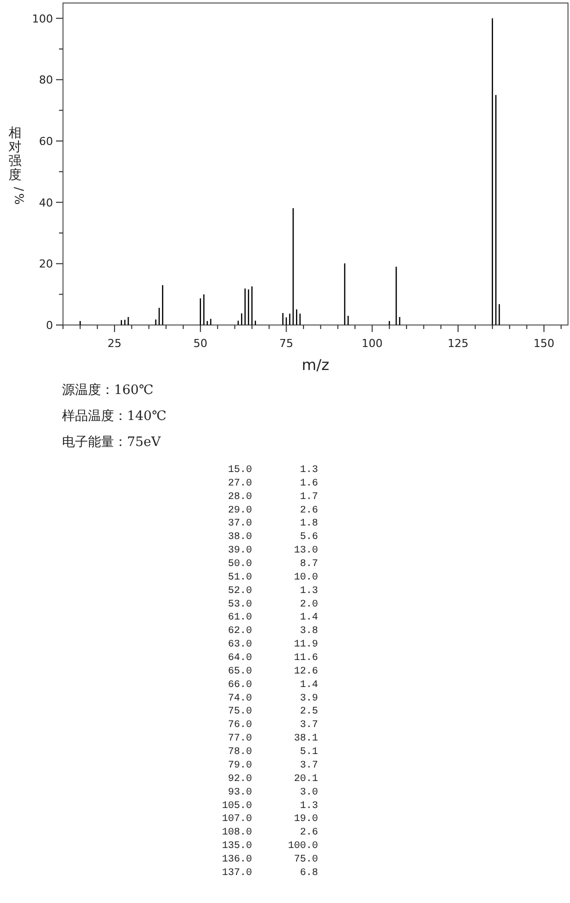  Describe the element at coordinates (372, 343) in the screenshot. I see `x-tick-label: 100` at that location.